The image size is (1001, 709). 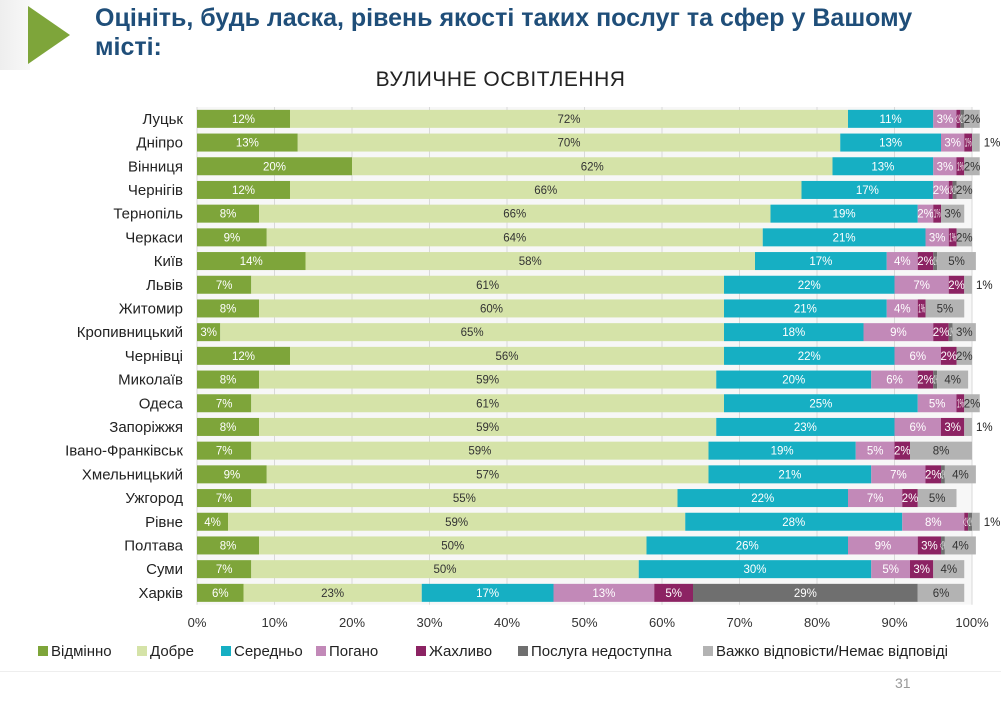 What do you see at coordinates (662, 622) in the screenshot?
I see `x-tick-label: 60%` at bounding box center [662, 622].